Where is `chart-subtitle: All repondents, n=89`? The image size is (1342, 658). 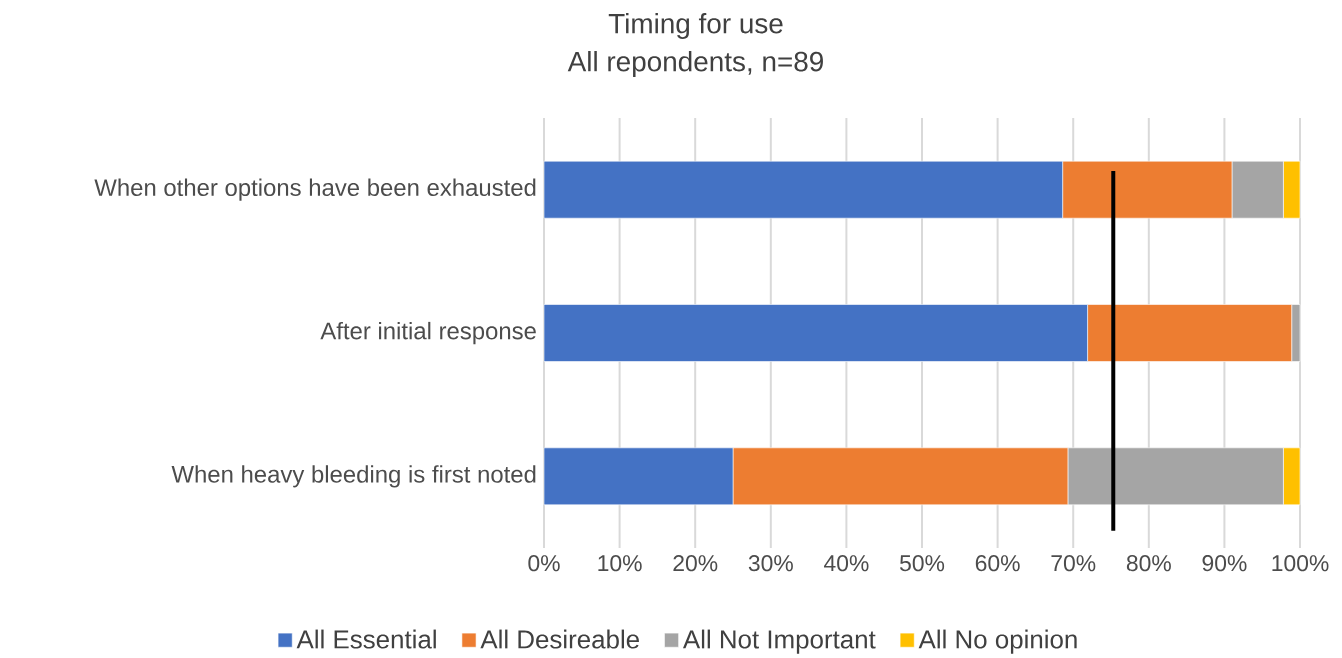
chart-subtitle: All repondents, n=89 is located at coordinates (695, 63).